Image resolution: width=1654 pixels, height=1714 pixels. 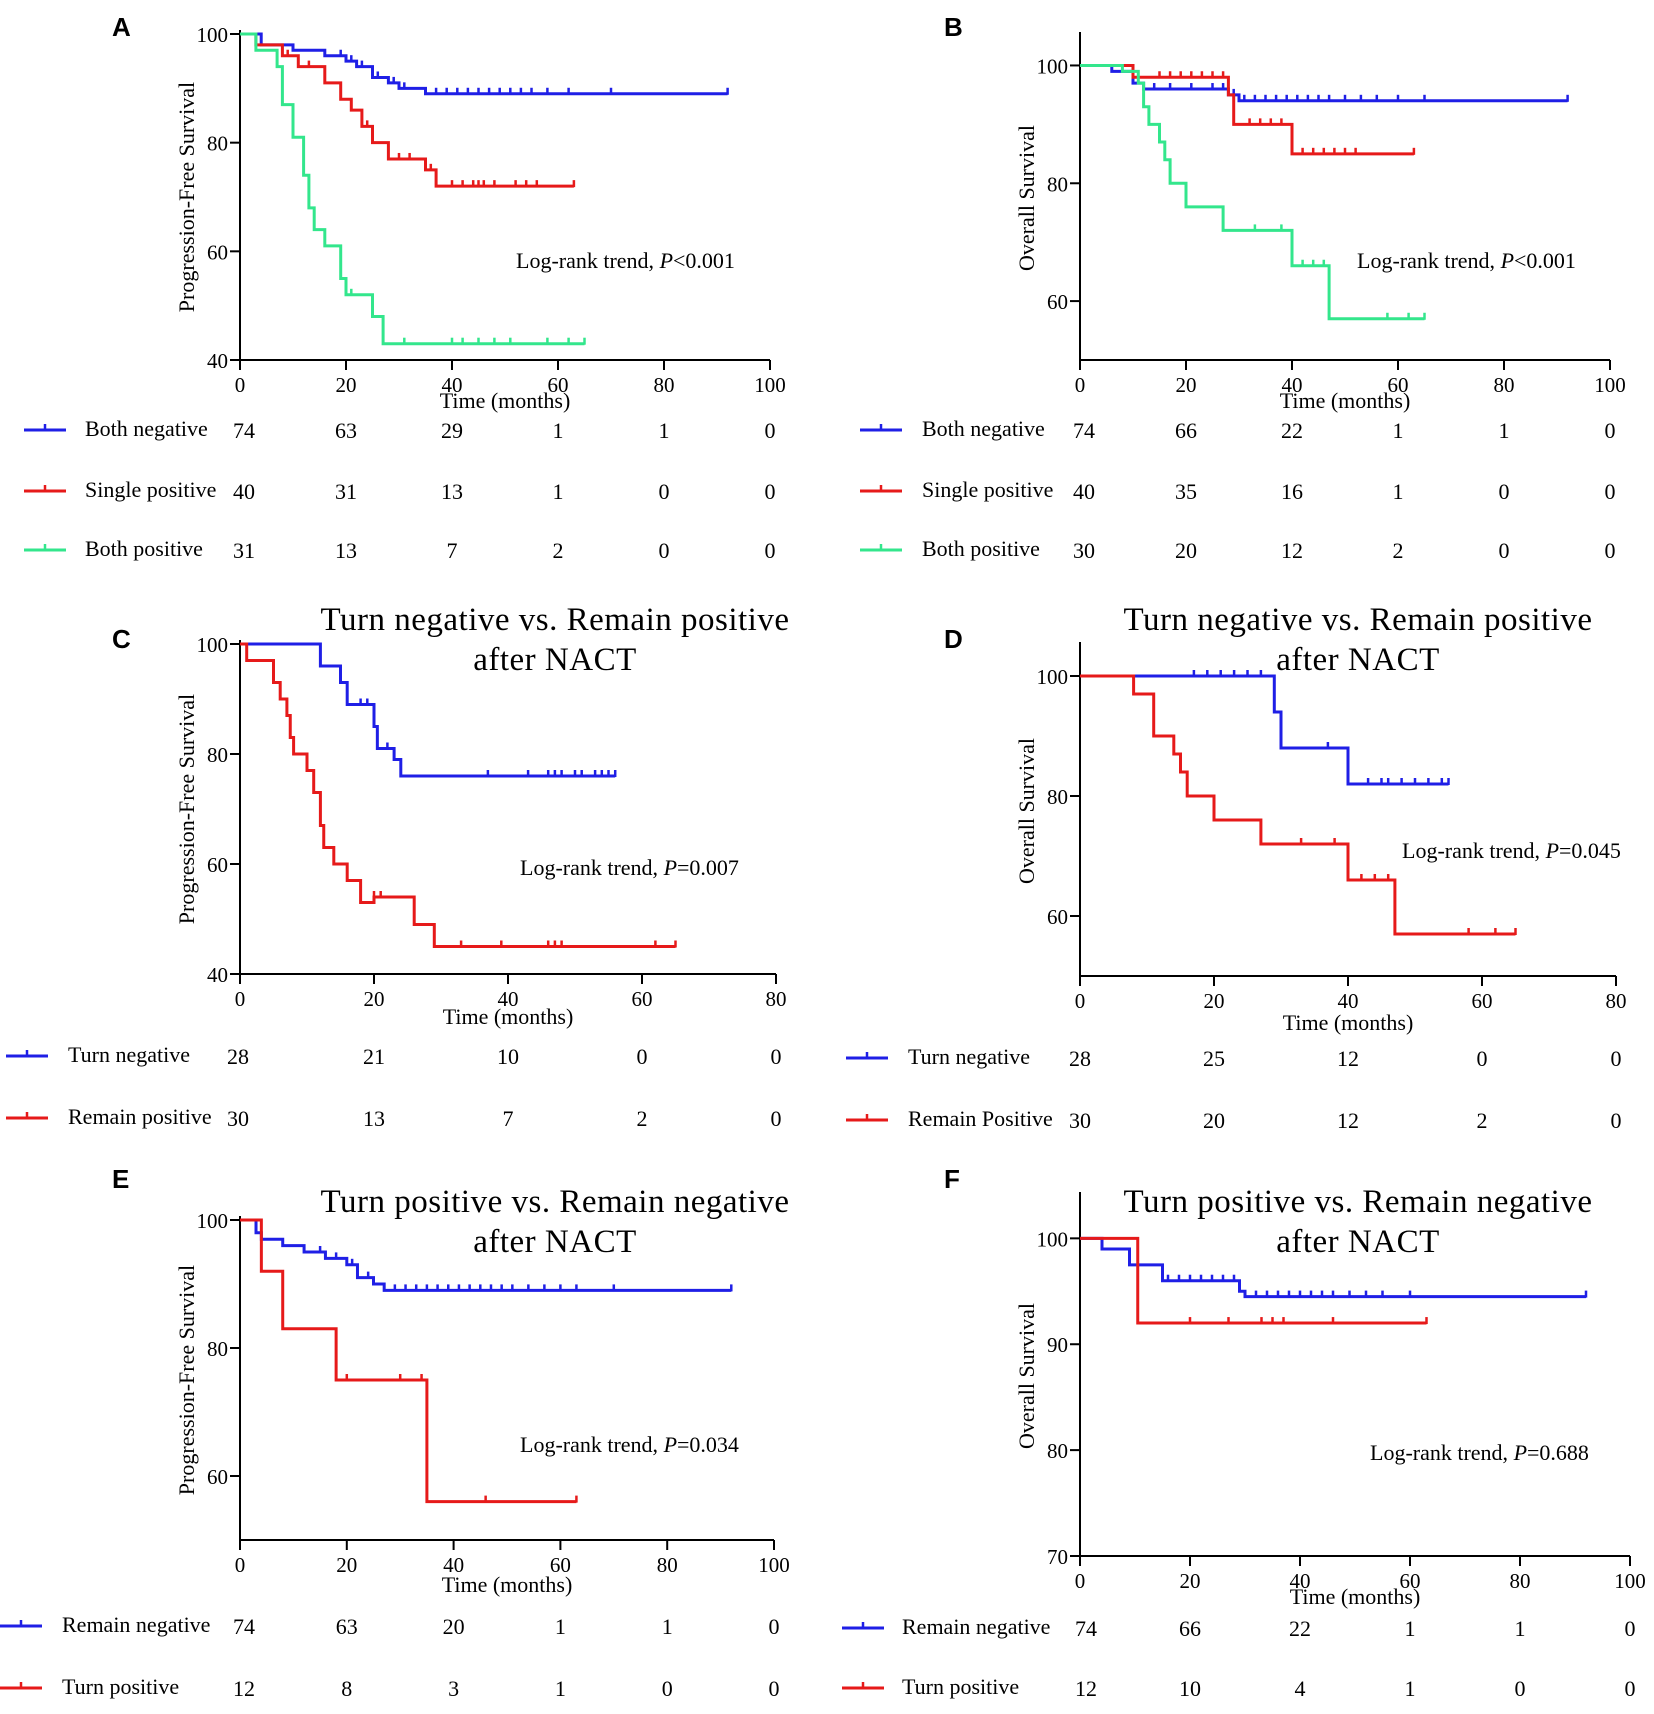 What do you see at coordinates (1190, 1628) in the screenshot?
I see `at-risk-count: 66` at bounding box center [1190, 1628].